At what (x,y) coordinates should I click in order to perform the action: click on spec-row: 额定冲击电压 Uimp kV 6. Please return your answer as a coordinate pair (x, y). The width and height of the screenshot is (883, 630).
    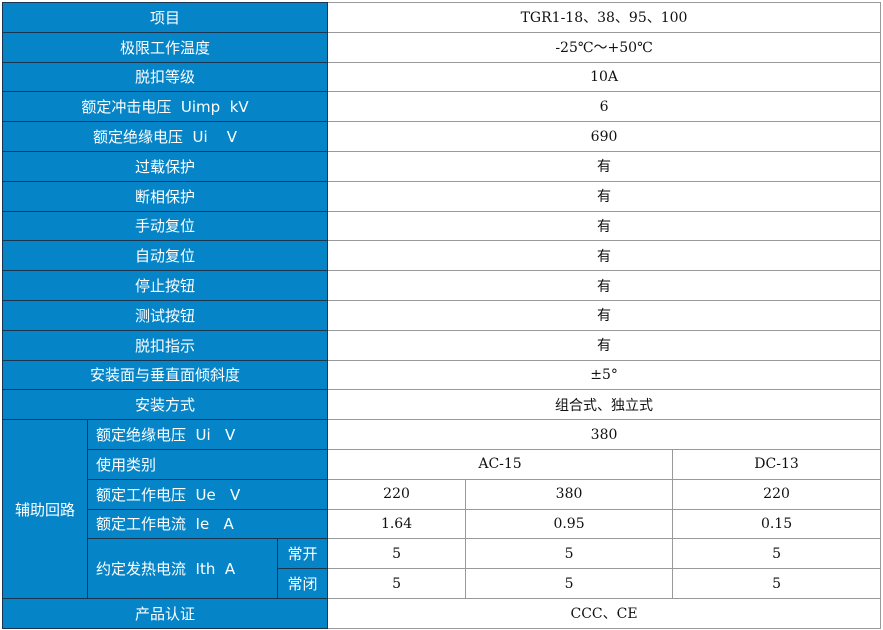
    Looking at the image, I should click on (441, 107).